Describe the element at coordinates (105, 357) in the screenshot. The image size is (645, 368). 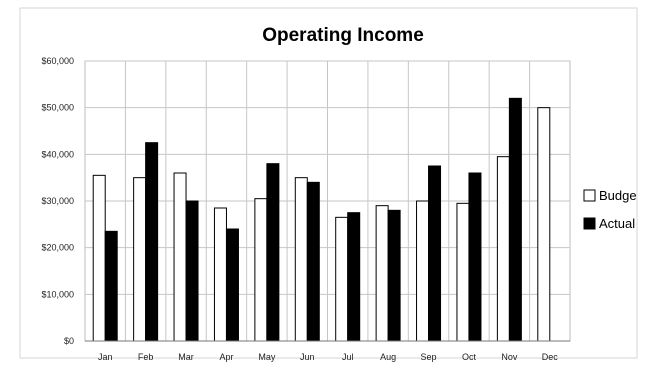
I see `x-tick-label: Jan` at that location.